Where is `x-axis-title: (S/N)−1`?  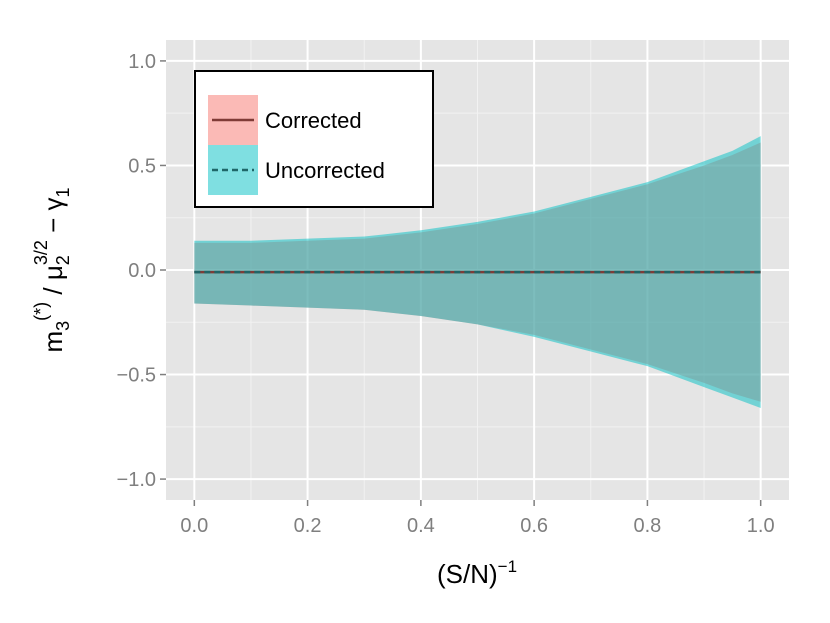 x-axis-title: (S/N)−1 is located at coordinates (477, 573).